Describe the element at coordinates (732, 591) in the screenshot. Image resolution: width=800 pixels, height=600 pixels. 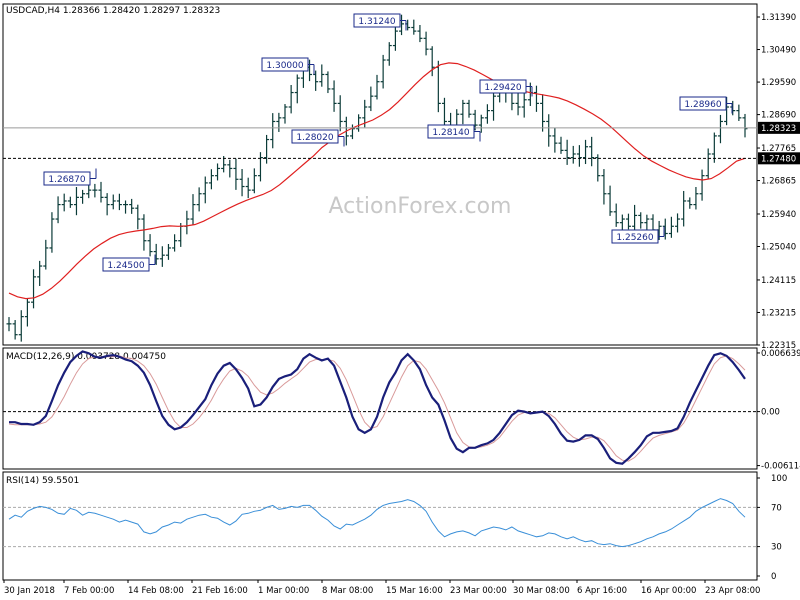
I see `x-tick-label: 23 Apr 08:00` at that location.